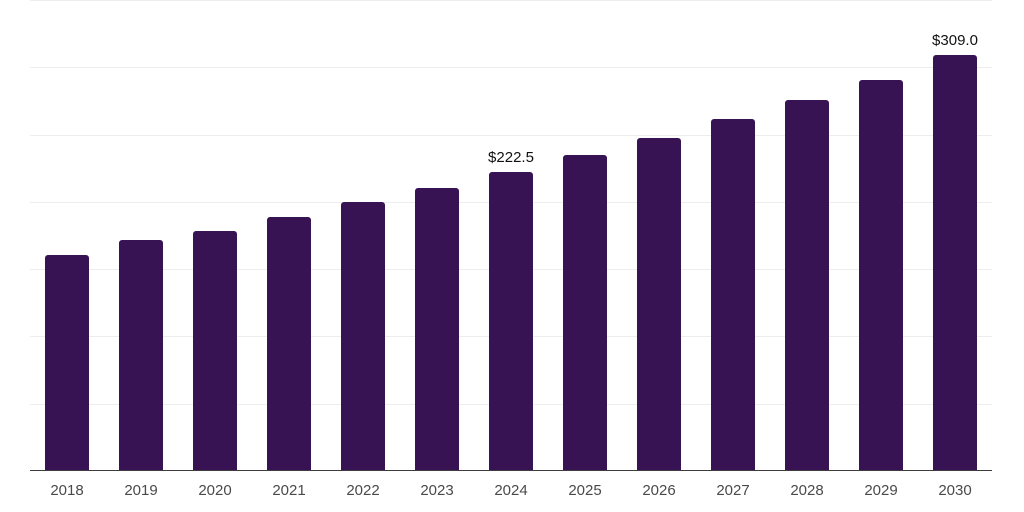 The image size is (1024, 512). Describe the element at coordinates (363, 490) in the screenshot. I see `x-axis-label-2022: 2022` at that location.